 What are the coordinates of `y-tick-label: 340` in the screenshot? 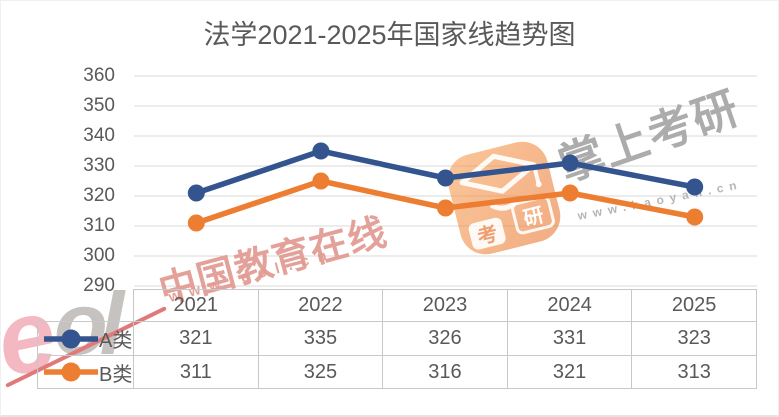 It's located at (99, 135).